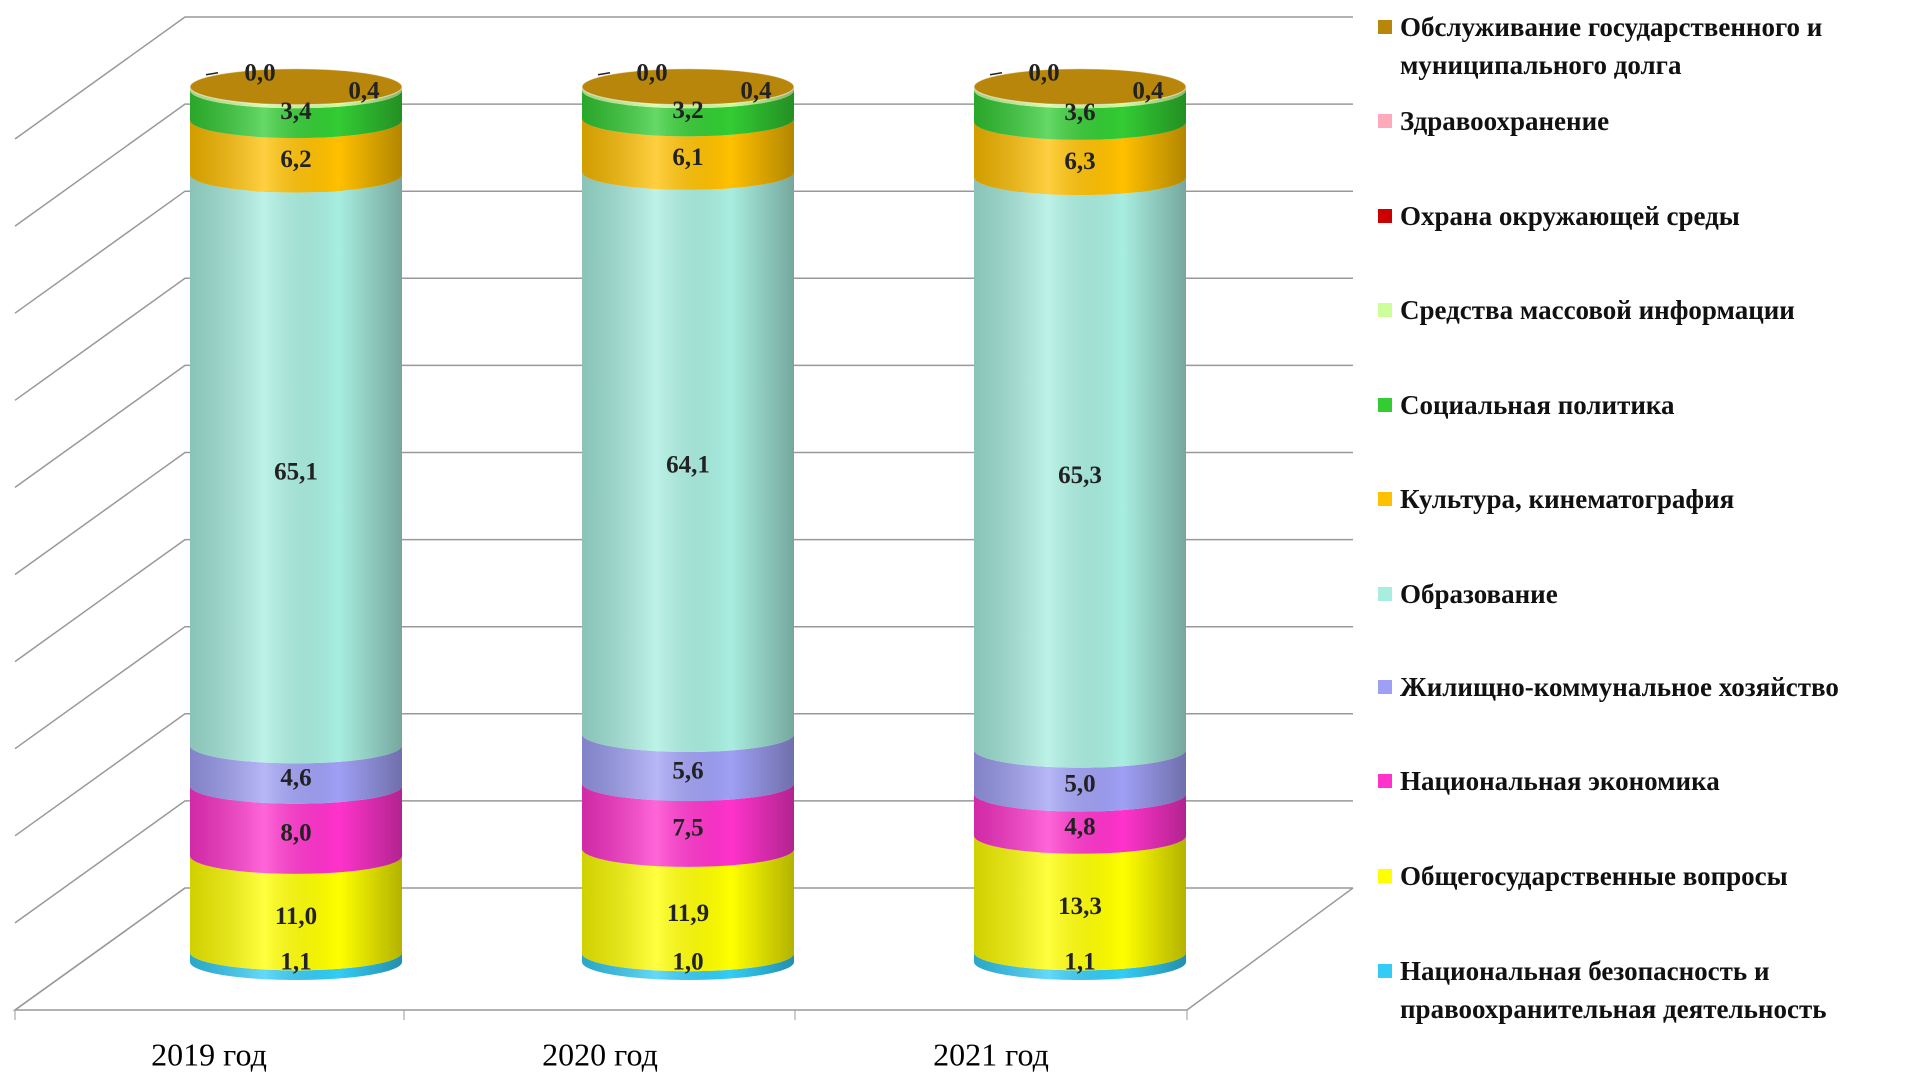 The width and height of the screenshot is (1908, 1075). I want to click on legend-label: Культура, кинематография, so click(1567, 499).